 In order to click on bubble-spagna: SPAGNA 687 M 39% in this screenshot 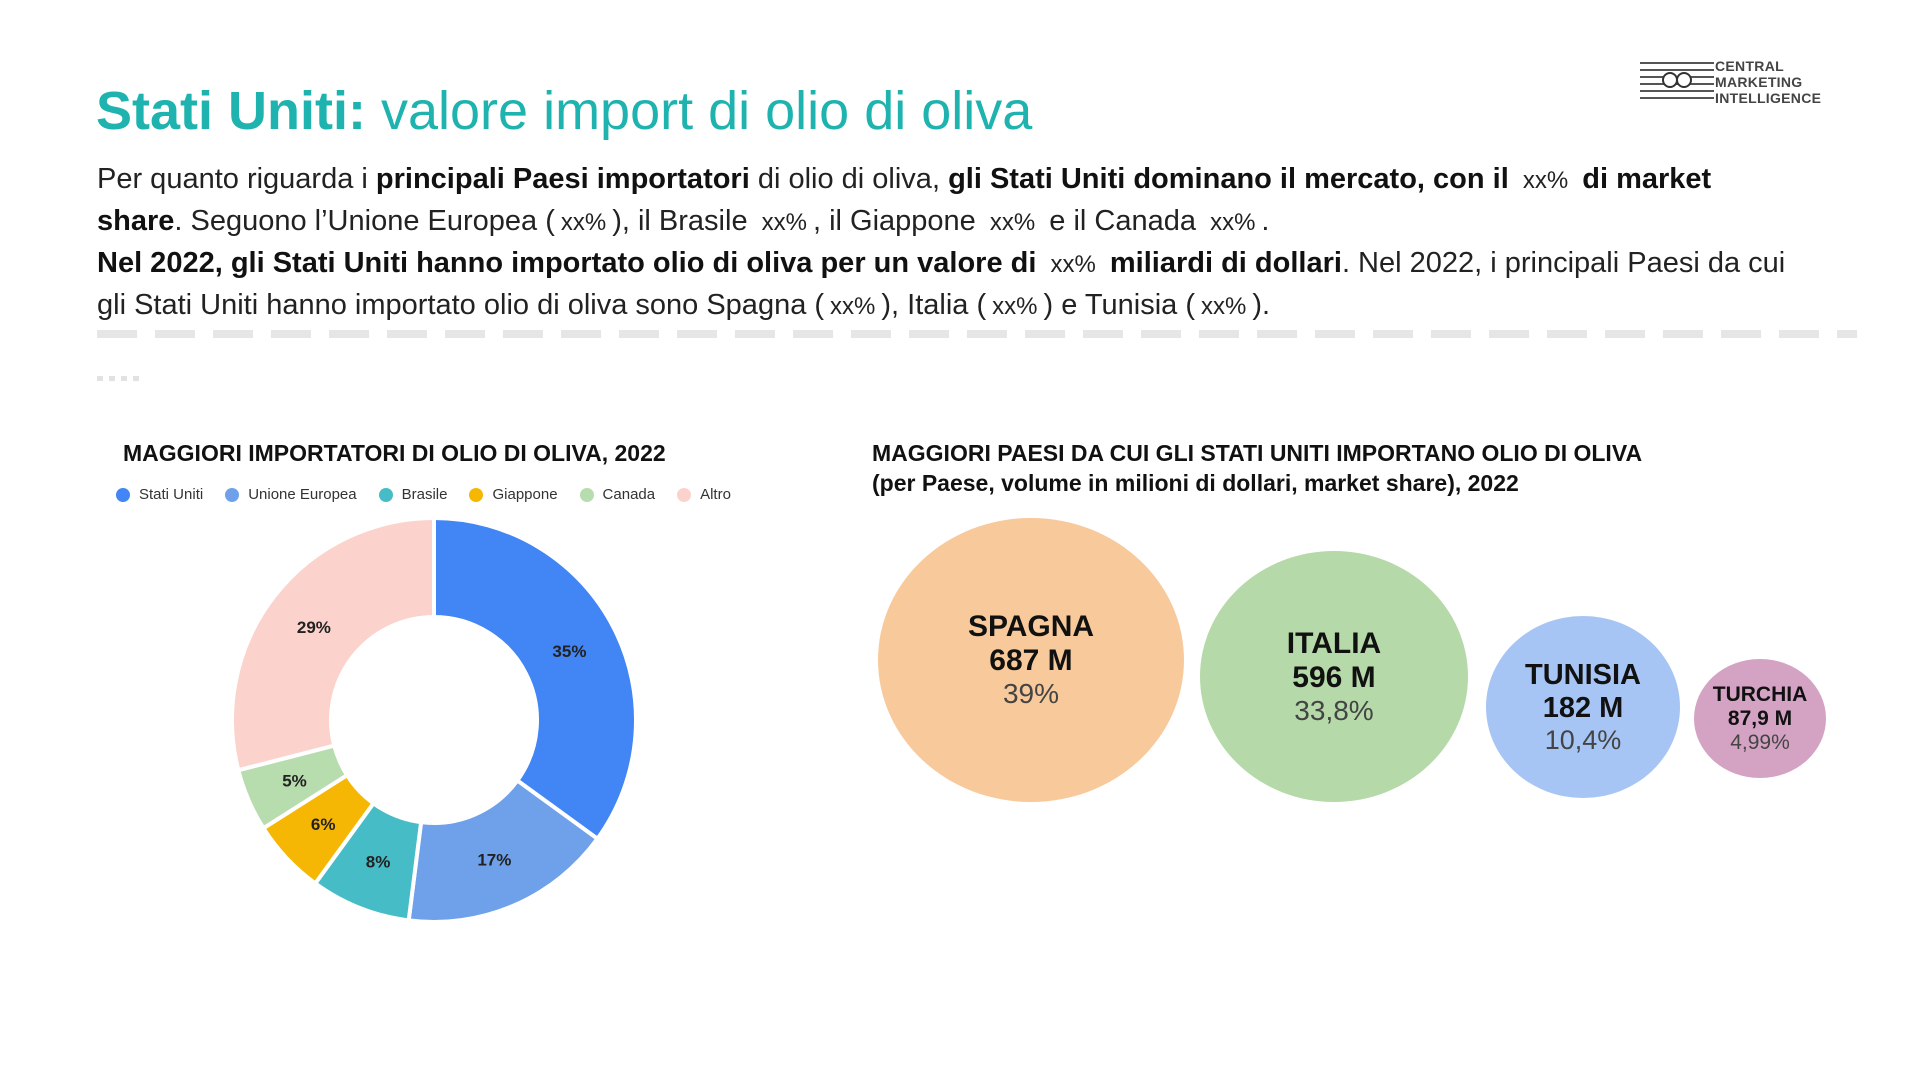, I will do `click(1031, 660)`.